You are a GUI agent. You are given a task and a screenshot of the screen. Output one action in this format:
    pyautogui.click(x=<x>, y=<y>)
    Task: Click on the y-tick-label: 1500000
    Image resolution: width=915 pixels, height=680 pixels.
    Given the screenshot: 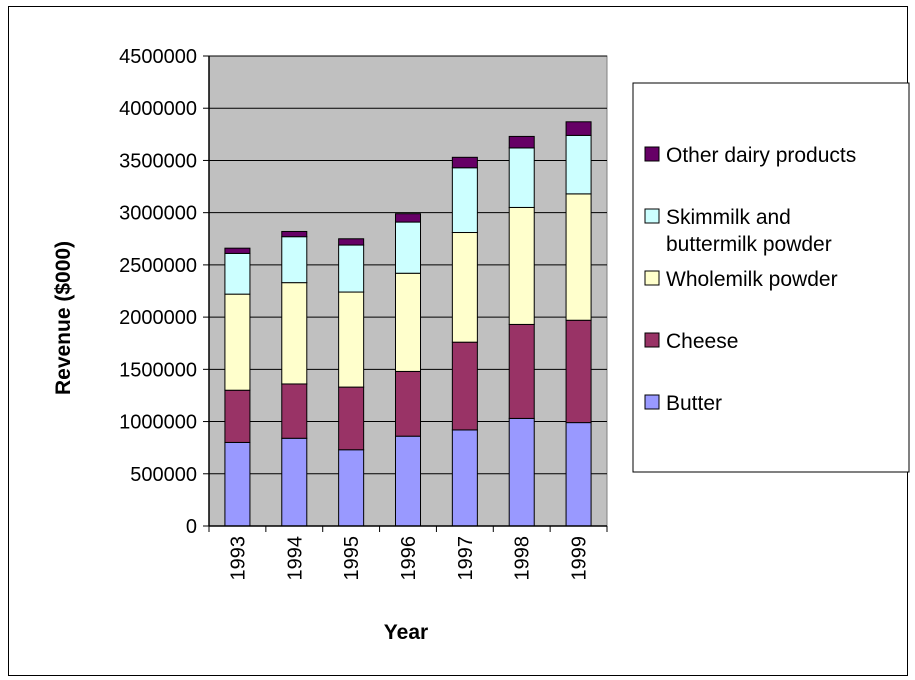 What is the action you would take?
    pyautogui.click(x=158, y=370)
    